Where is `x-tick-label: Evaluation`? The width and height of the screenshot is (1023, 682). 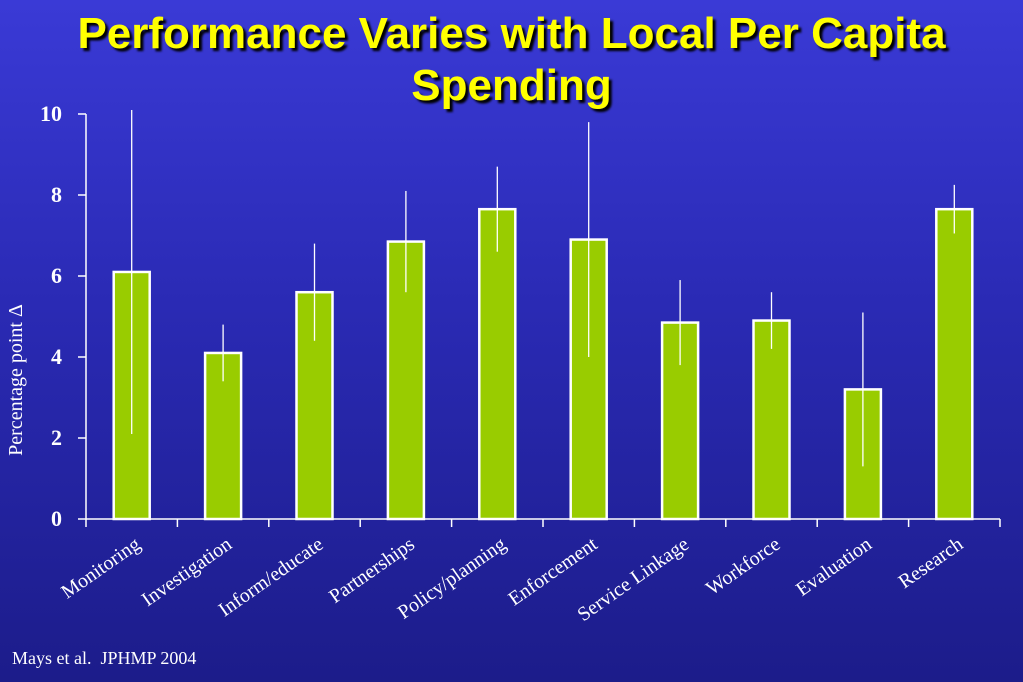 x-tick-label: Evaluation is located at coordinates (834, 567).